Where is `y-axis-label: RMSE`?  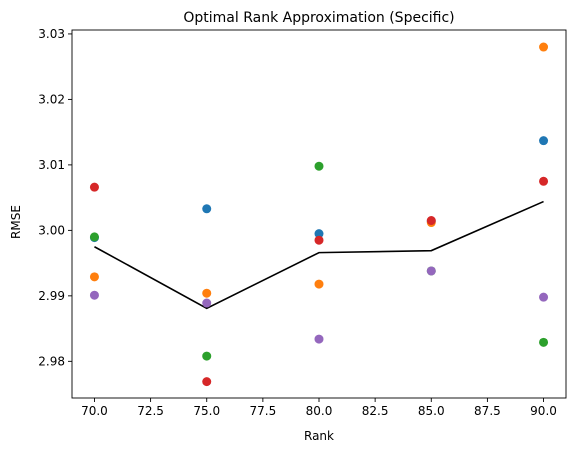
y-axis-label: RMSE is located at coordinates (16, 222).